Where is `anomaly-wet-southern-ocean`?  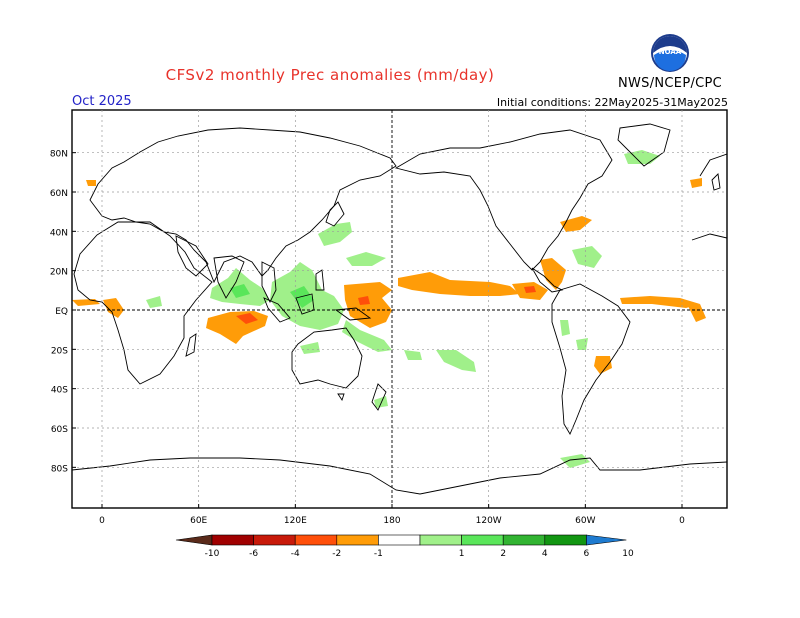
anomaly-wet-southern-ocean is located at coordinates (575, 461).